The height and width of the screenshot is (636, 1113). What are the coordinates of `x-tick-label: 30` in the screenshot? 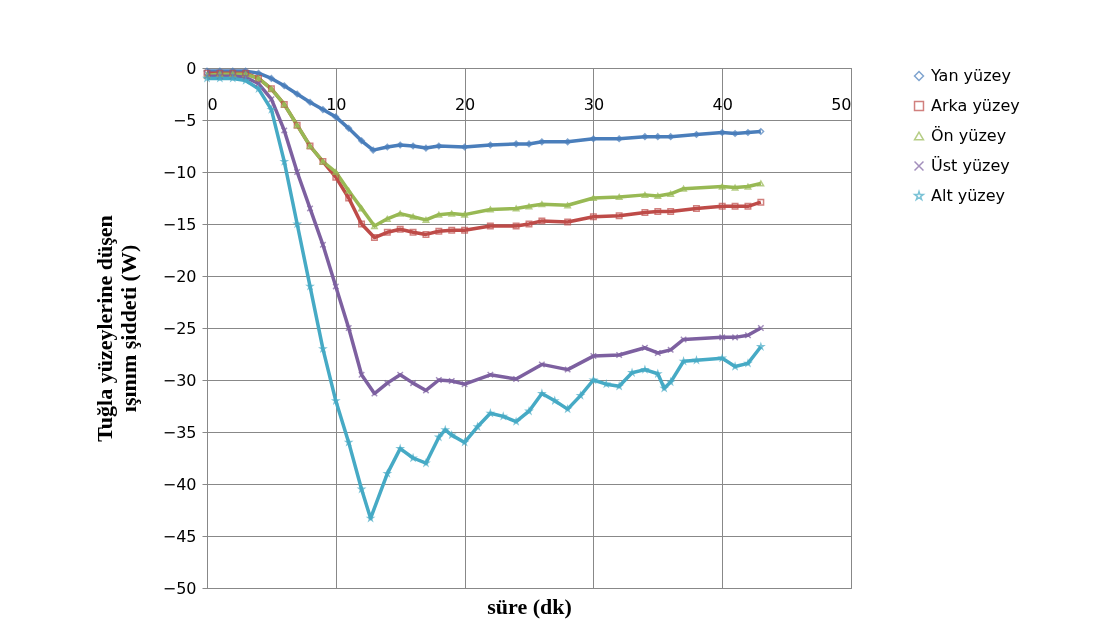 It's located at (594, 104).